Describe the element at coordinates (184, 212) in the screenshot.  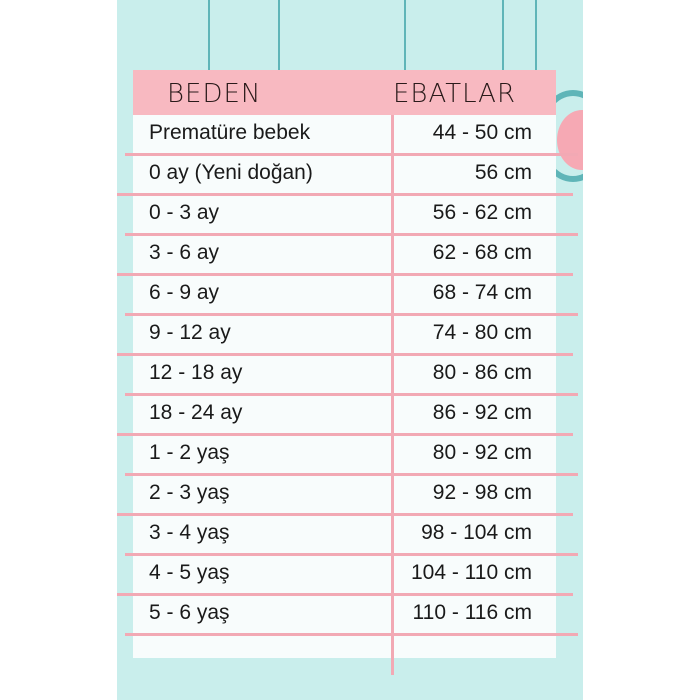
I see `size-cell: 0 - 3 ay` at that location.